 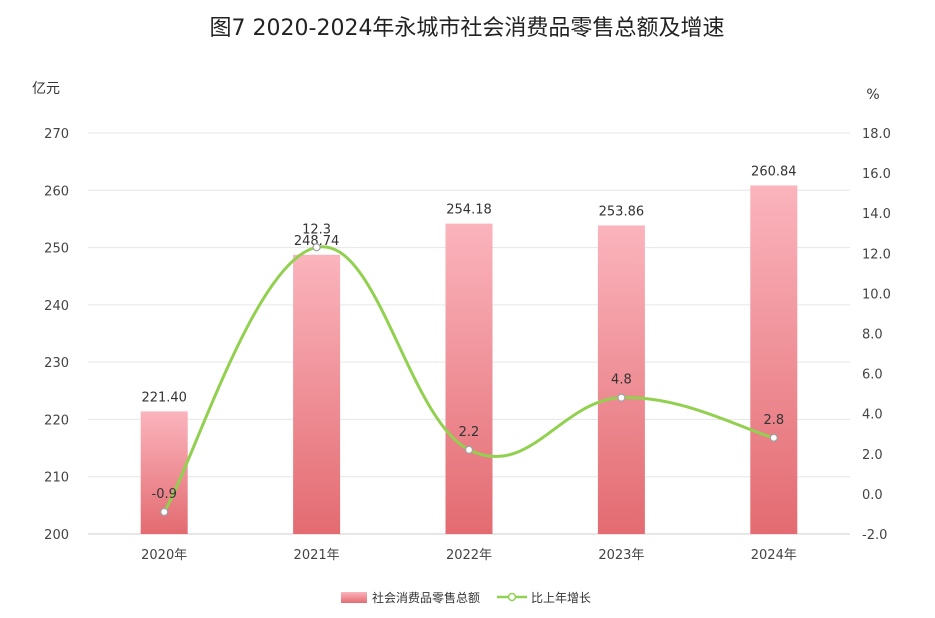 What do you see at coordinates (56, 420) in the screenshot?
I see `left-tick-label: 220` at bounding box center [56, 420].